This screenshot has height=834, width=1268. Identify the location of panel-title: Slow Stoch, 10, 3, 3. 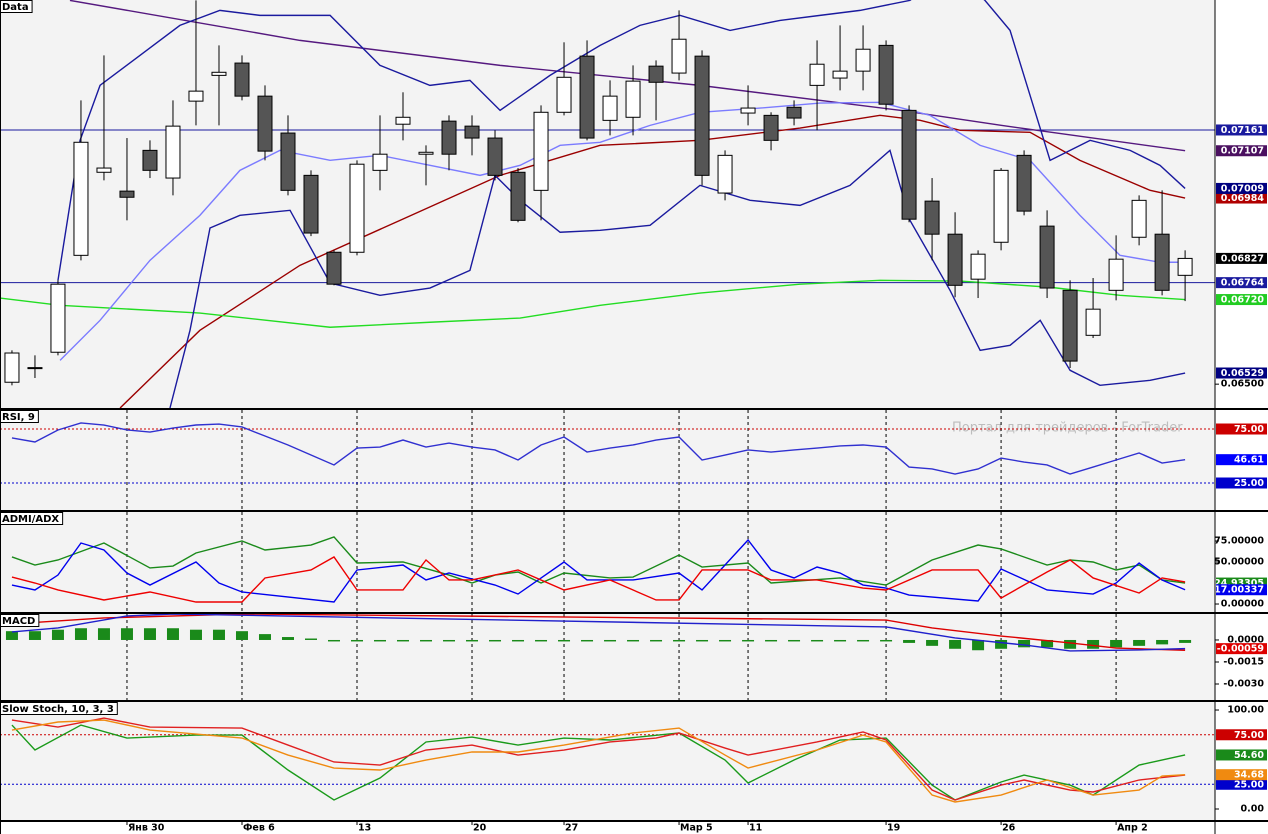
(58, 709).